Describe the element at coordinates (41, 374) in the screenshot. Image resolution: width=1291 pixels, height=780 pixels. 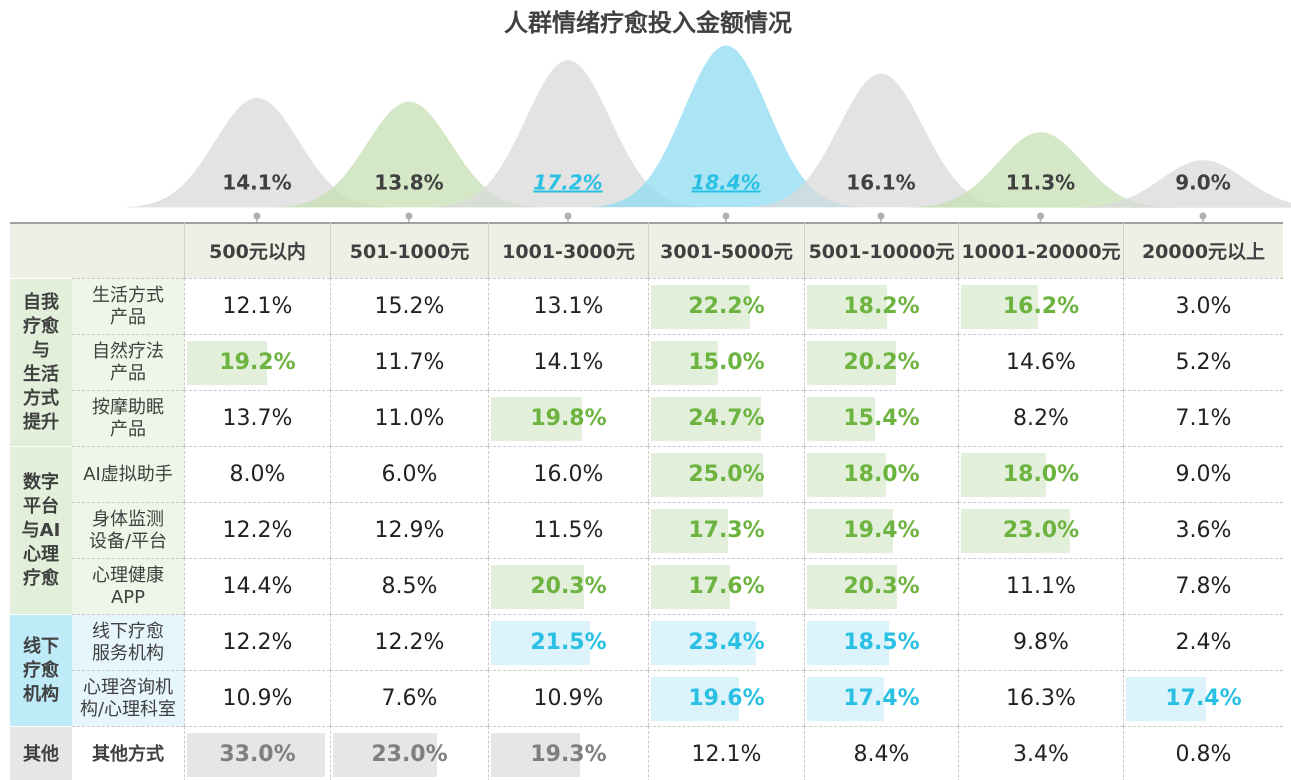
I see `group-label-line: 生活` at that location.